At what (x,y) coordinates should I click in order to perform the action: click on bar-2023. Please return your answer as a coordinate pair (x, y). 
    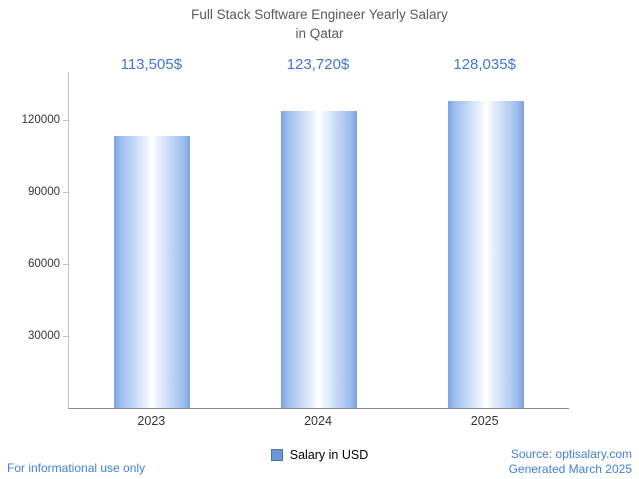
    Looking at the image, I should click on (152, 271).